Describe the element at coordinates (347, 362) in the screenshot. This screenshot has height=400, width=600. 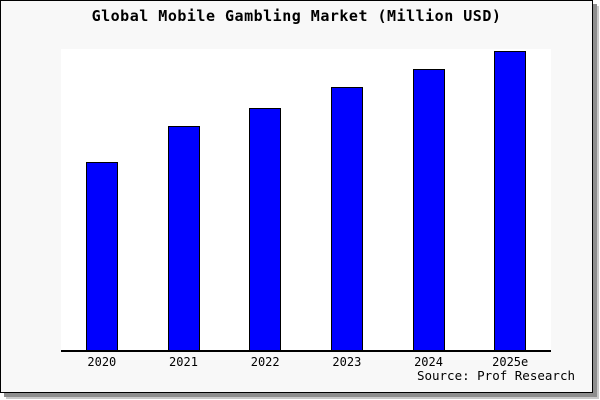
I see `x-tick-label-2023: 2023` at that location.